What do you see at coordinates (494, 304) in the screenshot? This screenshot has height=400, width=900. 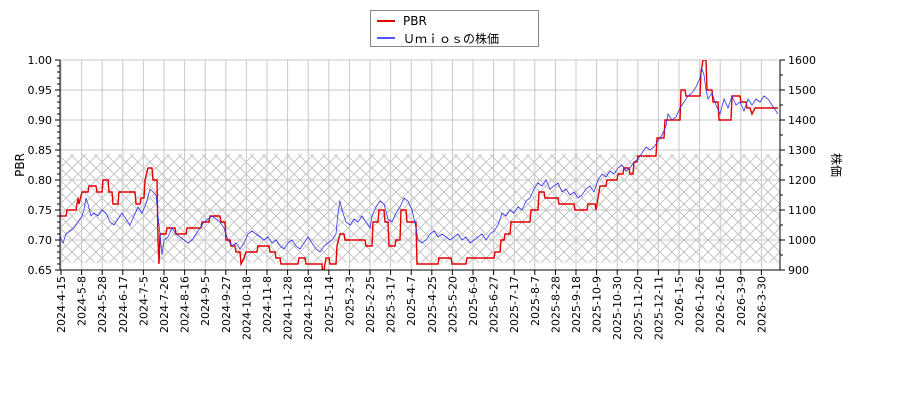 I see `x-tick-label: 2025-6-27` at bounding box center [494, 304].